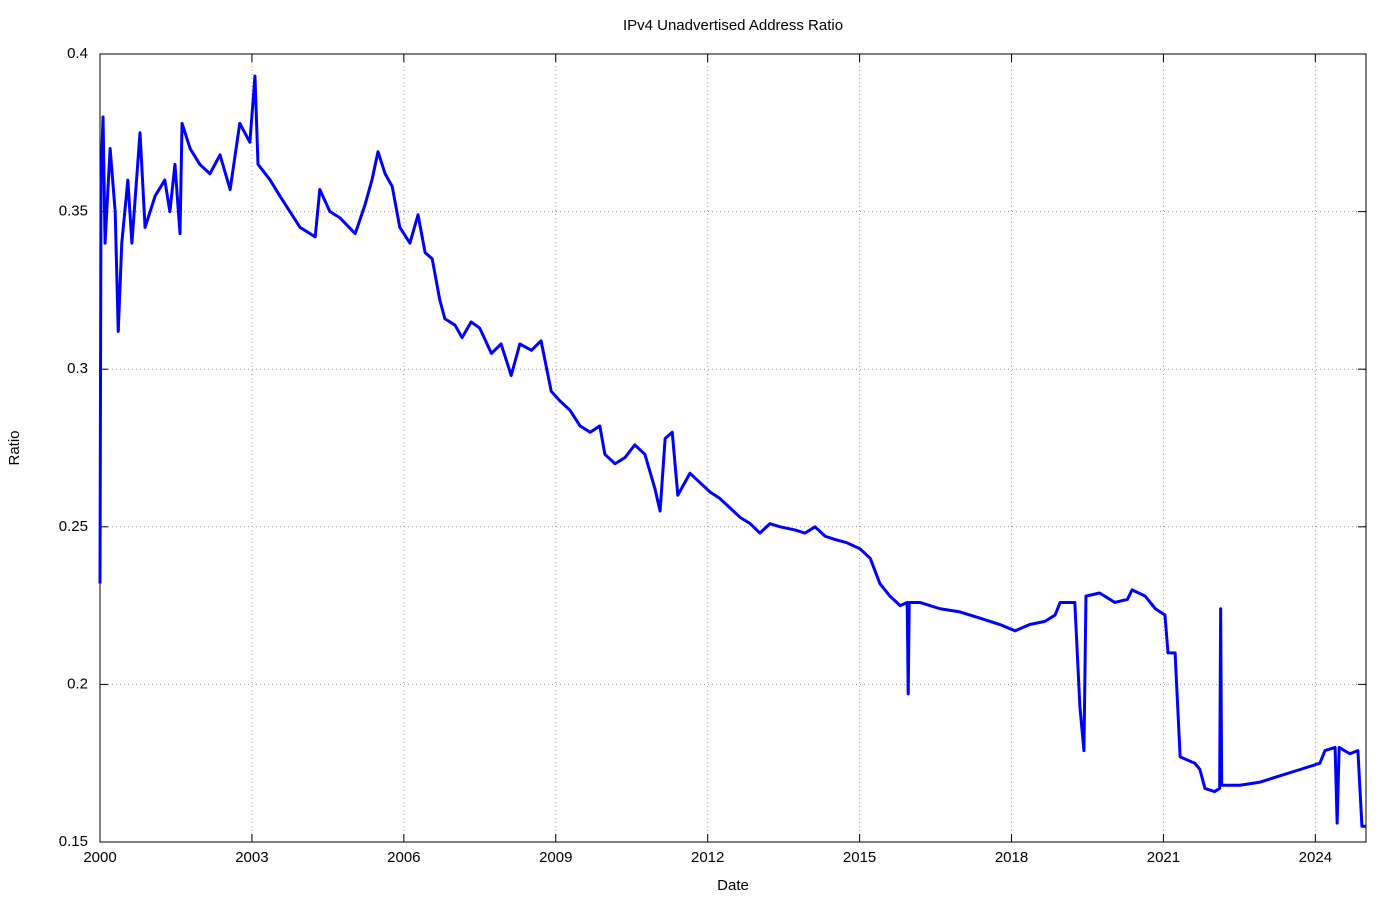 The width and height of the screenshot is (1400, 900). What do you see at coordinates (251, 857) in the screenshot?
I see `x-tick-label: 2003` at bounding box center [251, 857].